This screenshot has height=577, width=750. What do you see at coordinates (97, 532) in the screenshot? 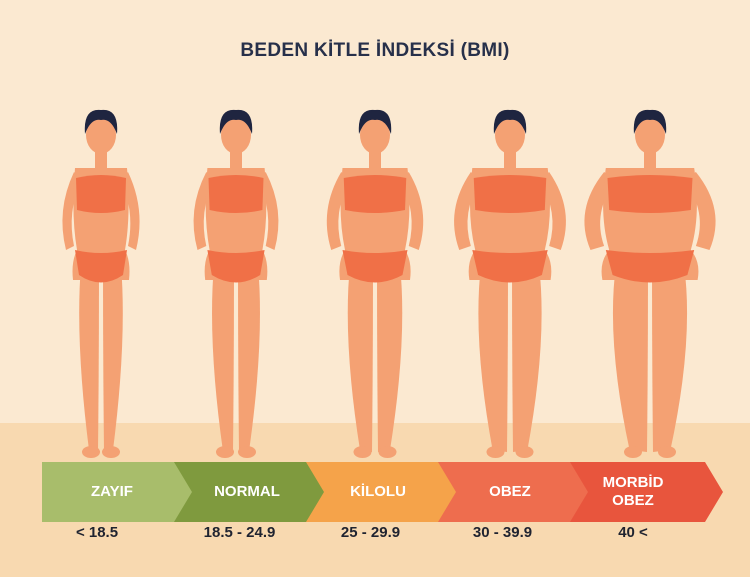
I see `range-label-zayif: < 18.5` at bounding box center [97, 532].